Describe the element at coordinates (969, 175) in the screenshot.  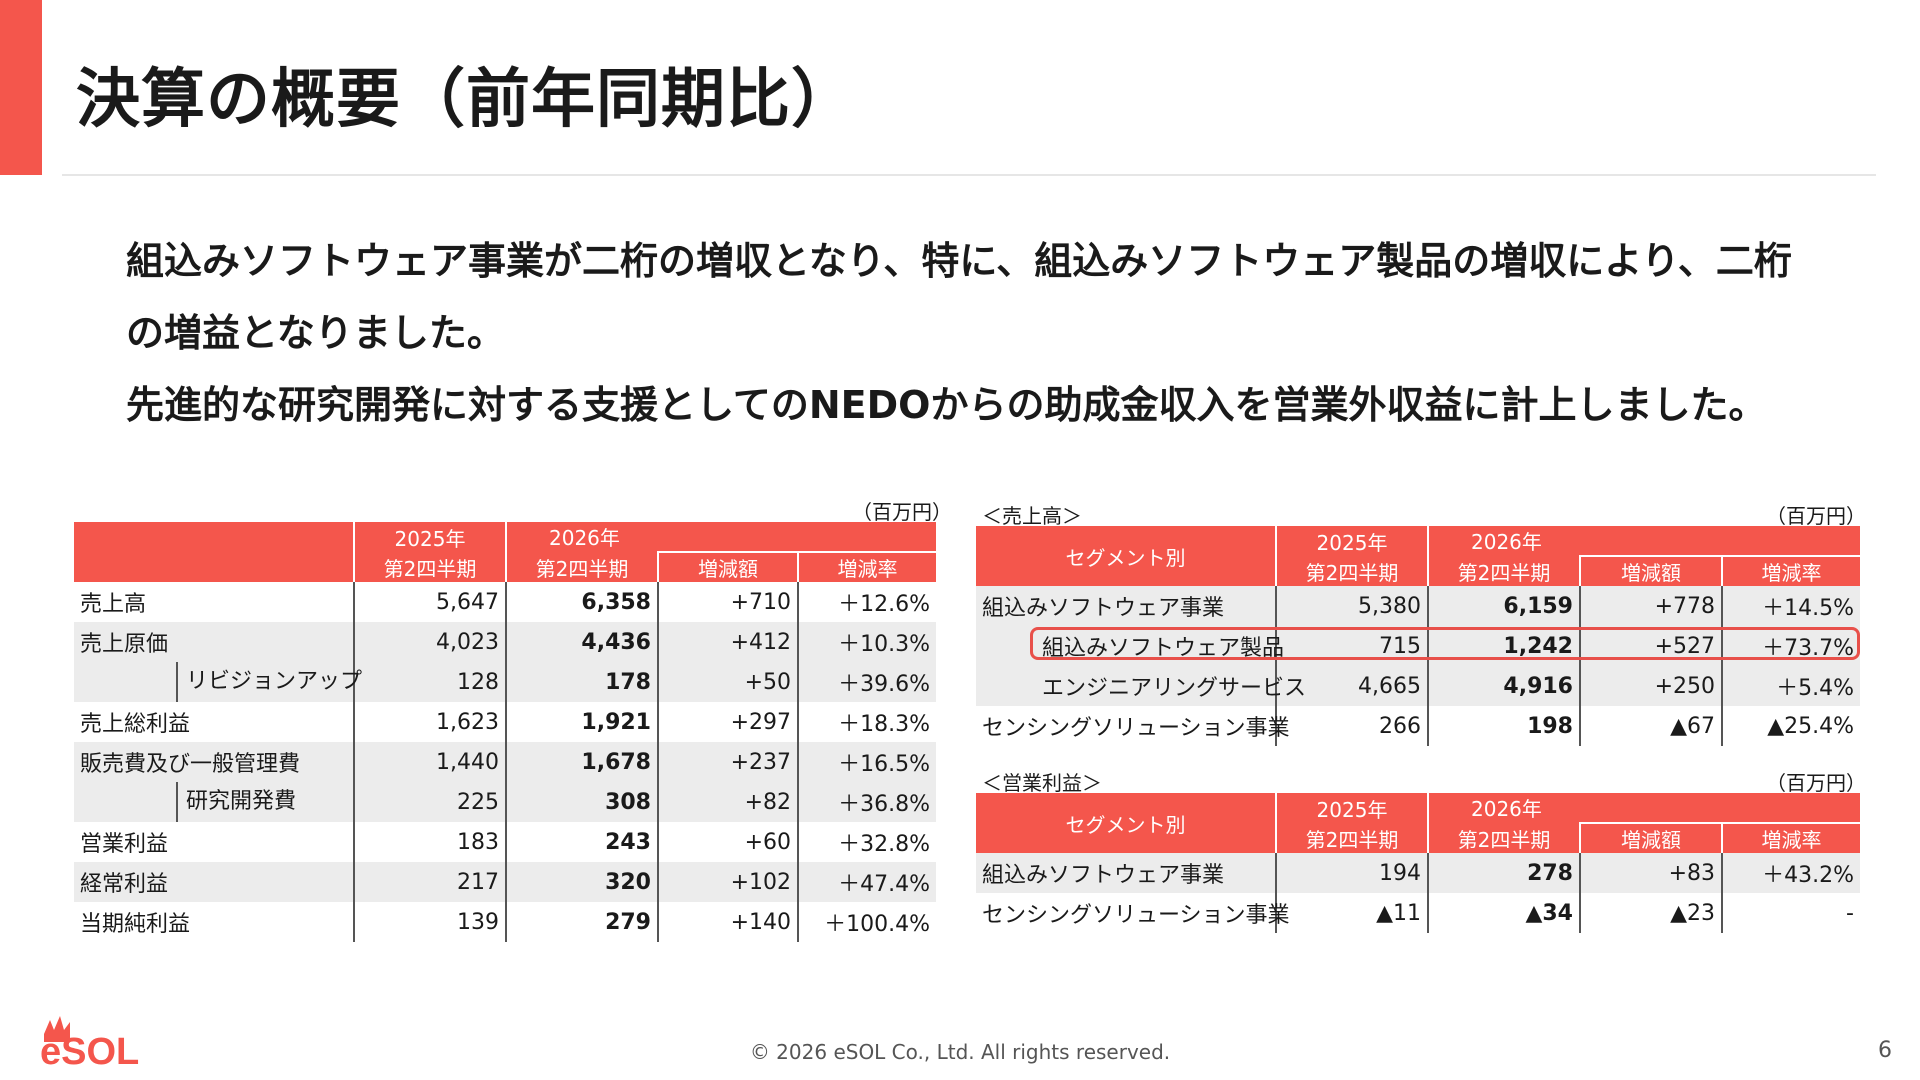
I see `title-divider` at that location.